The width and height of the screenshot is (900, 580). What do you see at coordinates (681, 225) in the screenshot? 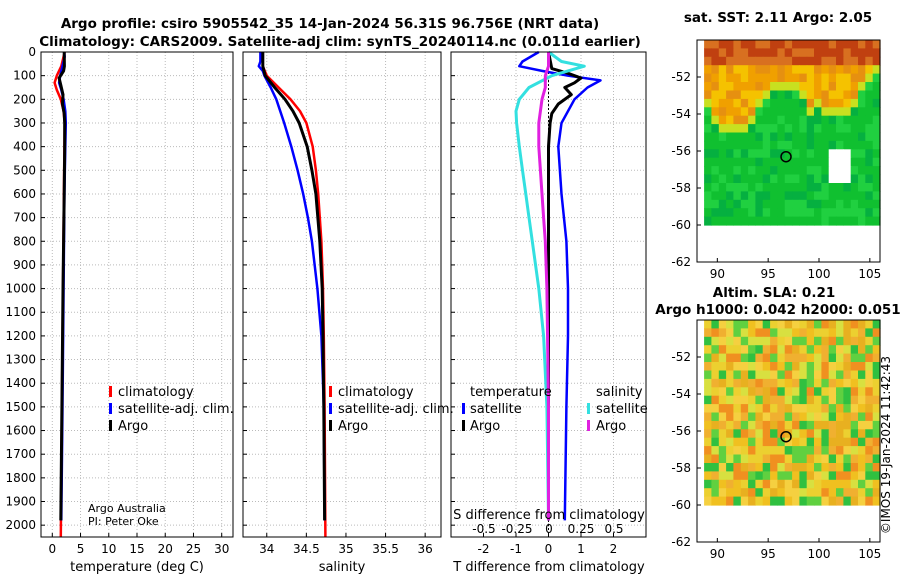
I see `lat-tick-label: -60` at bounding box center [681, 225].